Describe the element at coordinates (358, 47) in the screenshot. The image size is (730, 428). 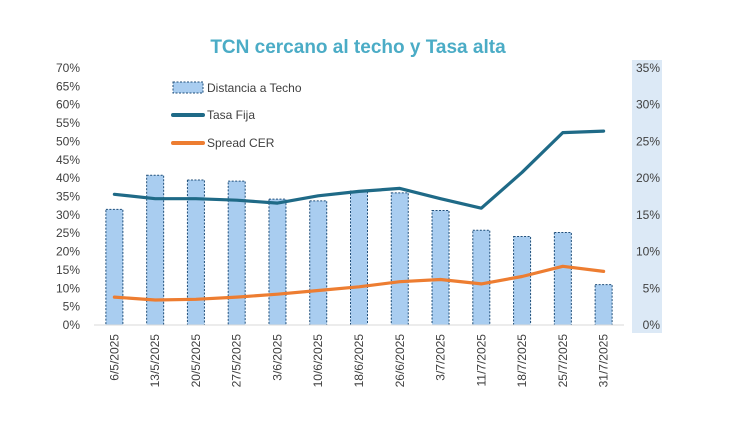
I see `chart-title: TCN cercano al techo y Tasa alta` at that location.